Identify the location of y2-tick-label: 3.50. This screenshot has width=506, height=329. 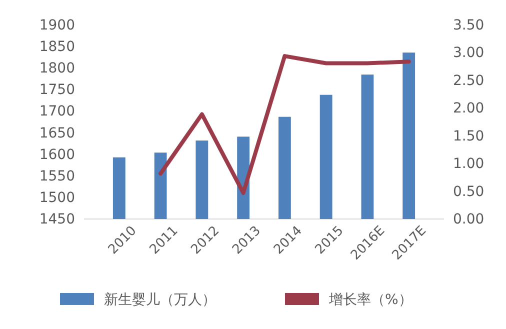
(468, 25).